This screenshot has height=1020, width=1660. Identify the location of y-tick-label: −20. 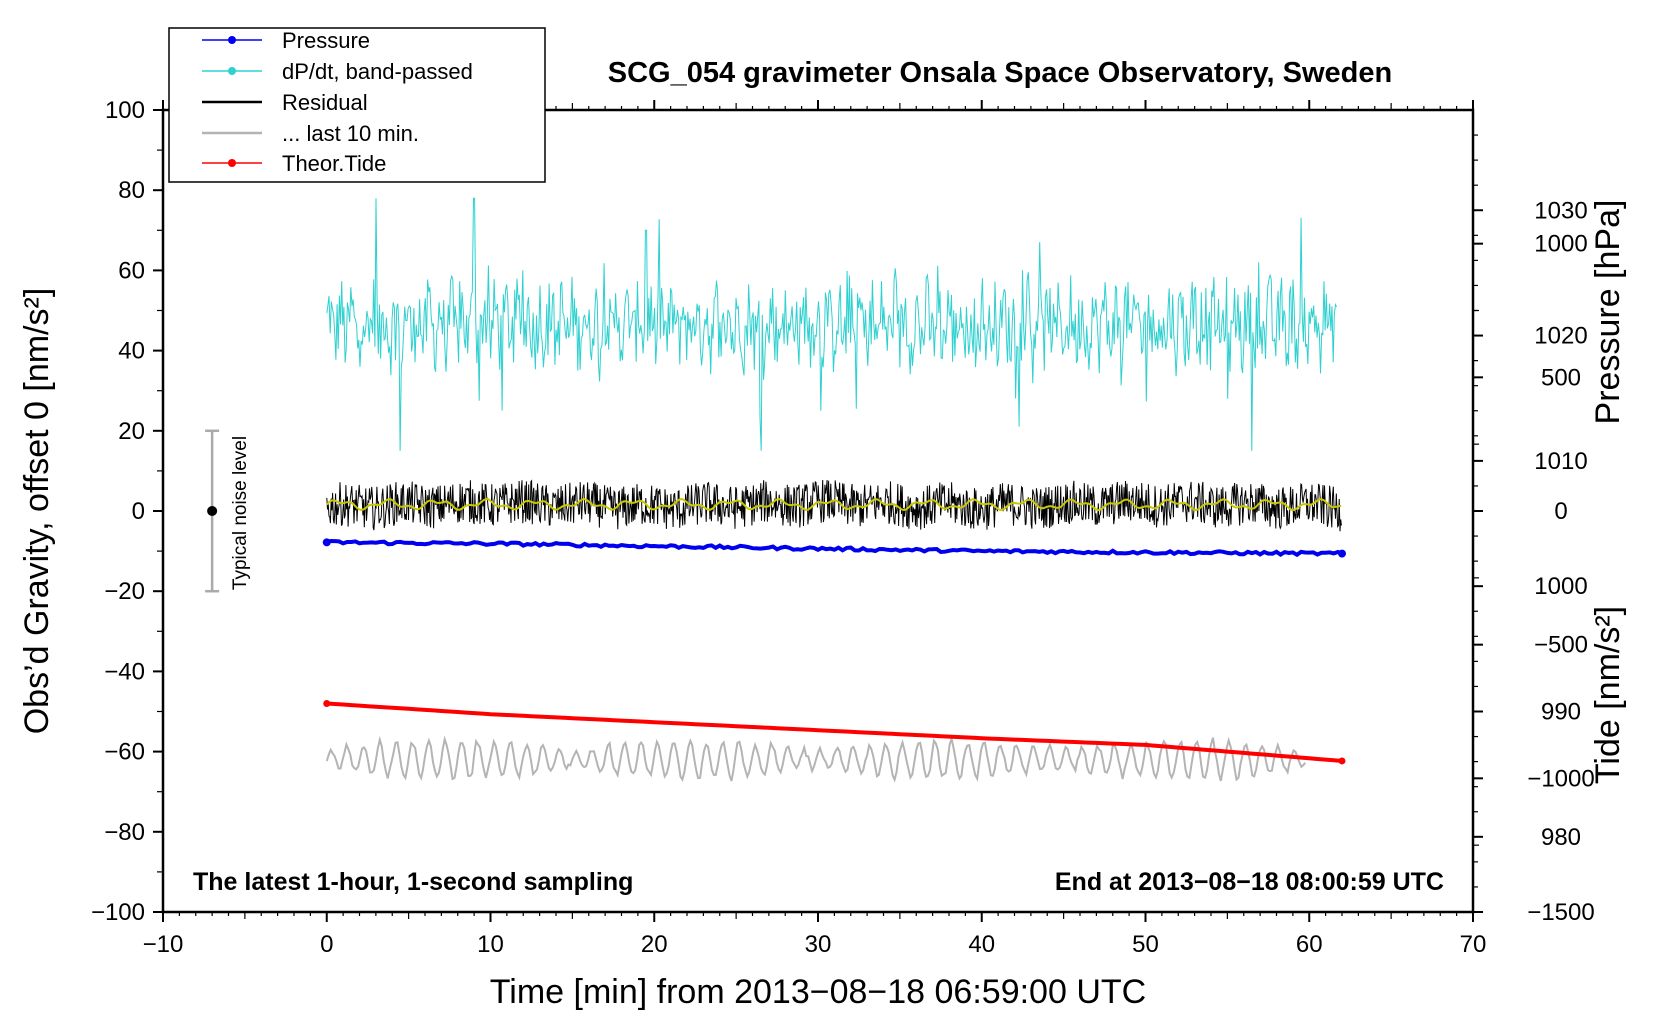
(124, 591).